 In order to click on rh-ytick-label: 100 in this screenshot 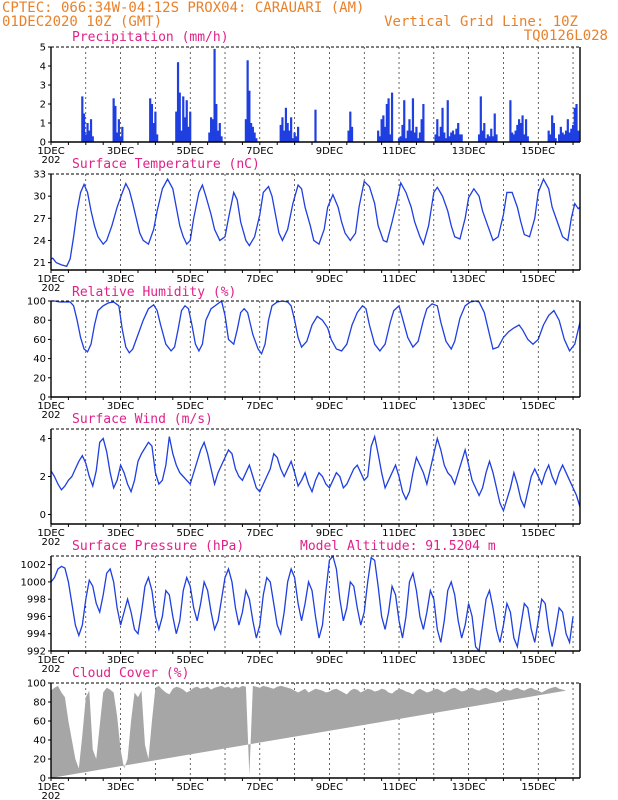, I will do `click(36, 302)`.